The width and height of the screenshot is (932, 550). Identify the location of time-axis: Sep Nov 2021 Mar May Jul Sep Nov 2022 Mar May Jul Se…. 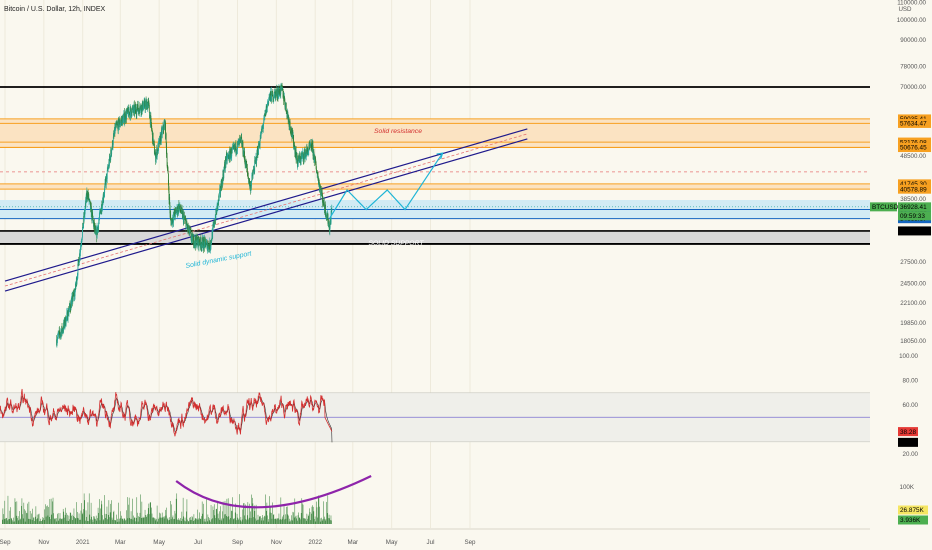
(435, 537).